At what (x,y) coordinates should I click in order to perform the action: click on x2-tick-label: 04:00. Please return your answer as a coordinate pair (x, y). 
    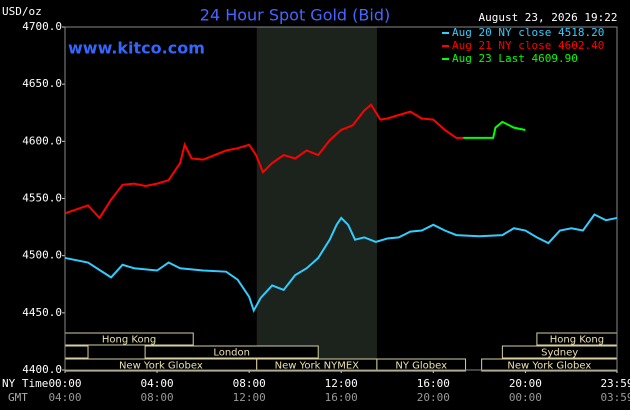
    Looking at the image, I should click on (64, 397).